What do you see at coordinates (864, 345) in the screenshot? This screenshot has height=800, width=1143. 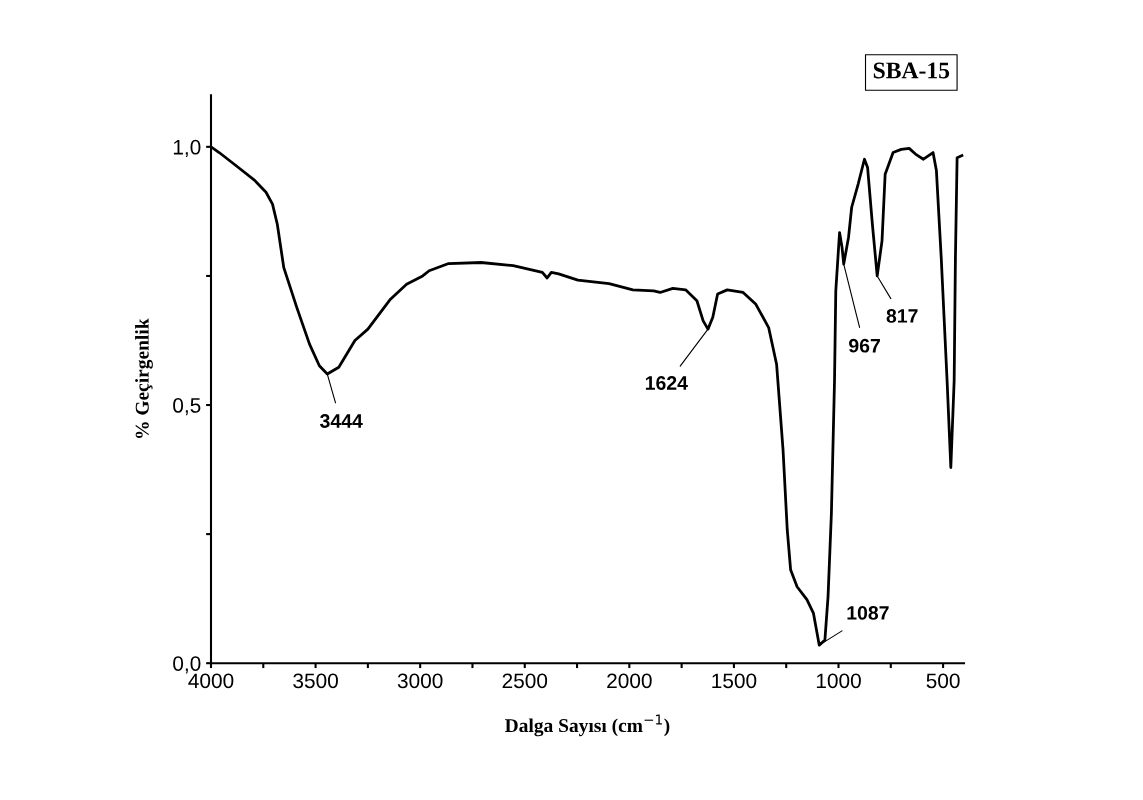 I see `annotation: 967` at bounding box center [864, 345].